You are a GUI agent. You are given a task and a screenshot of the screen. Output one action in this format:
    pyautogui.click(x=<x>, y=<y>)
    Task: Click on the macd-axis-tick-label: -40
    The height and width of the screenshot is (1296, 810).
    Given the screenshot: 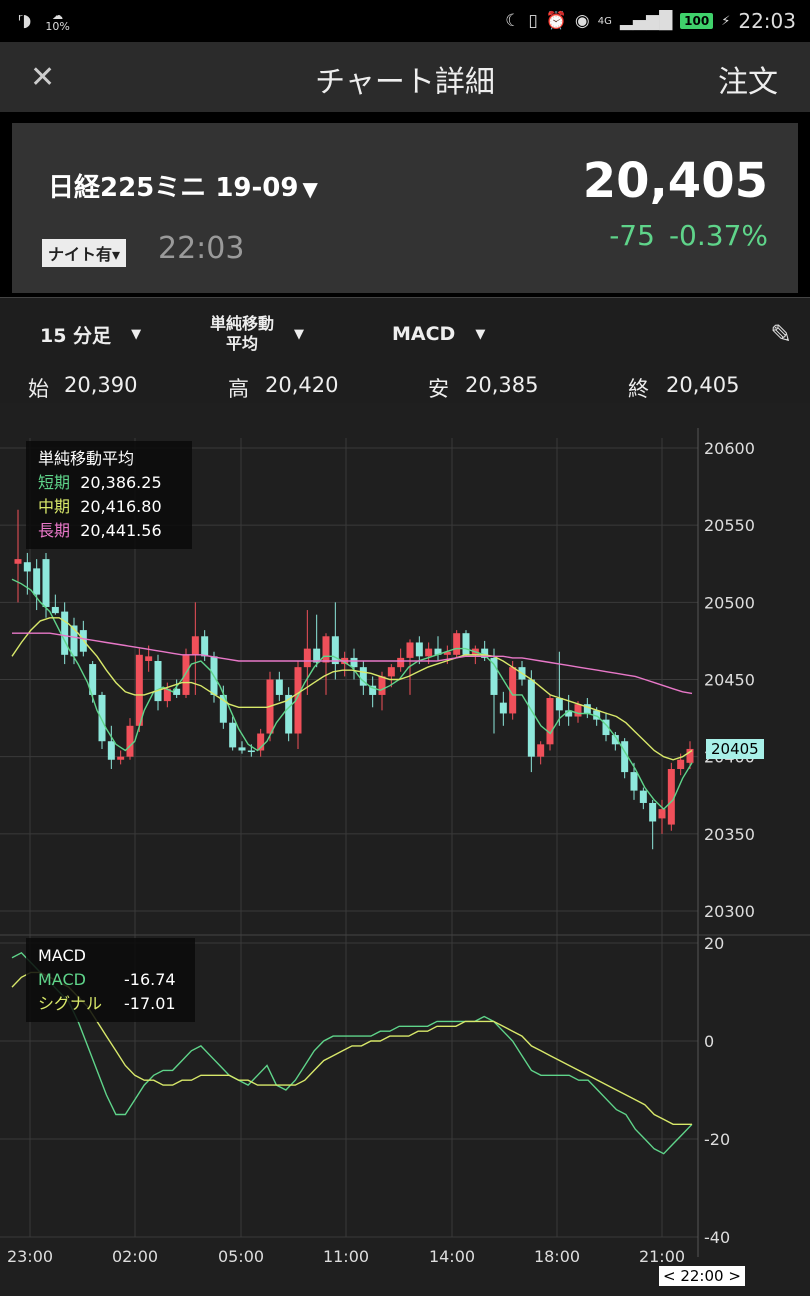 What is the action you would take?
    pyautogui.click(x=717, y=1237)
    